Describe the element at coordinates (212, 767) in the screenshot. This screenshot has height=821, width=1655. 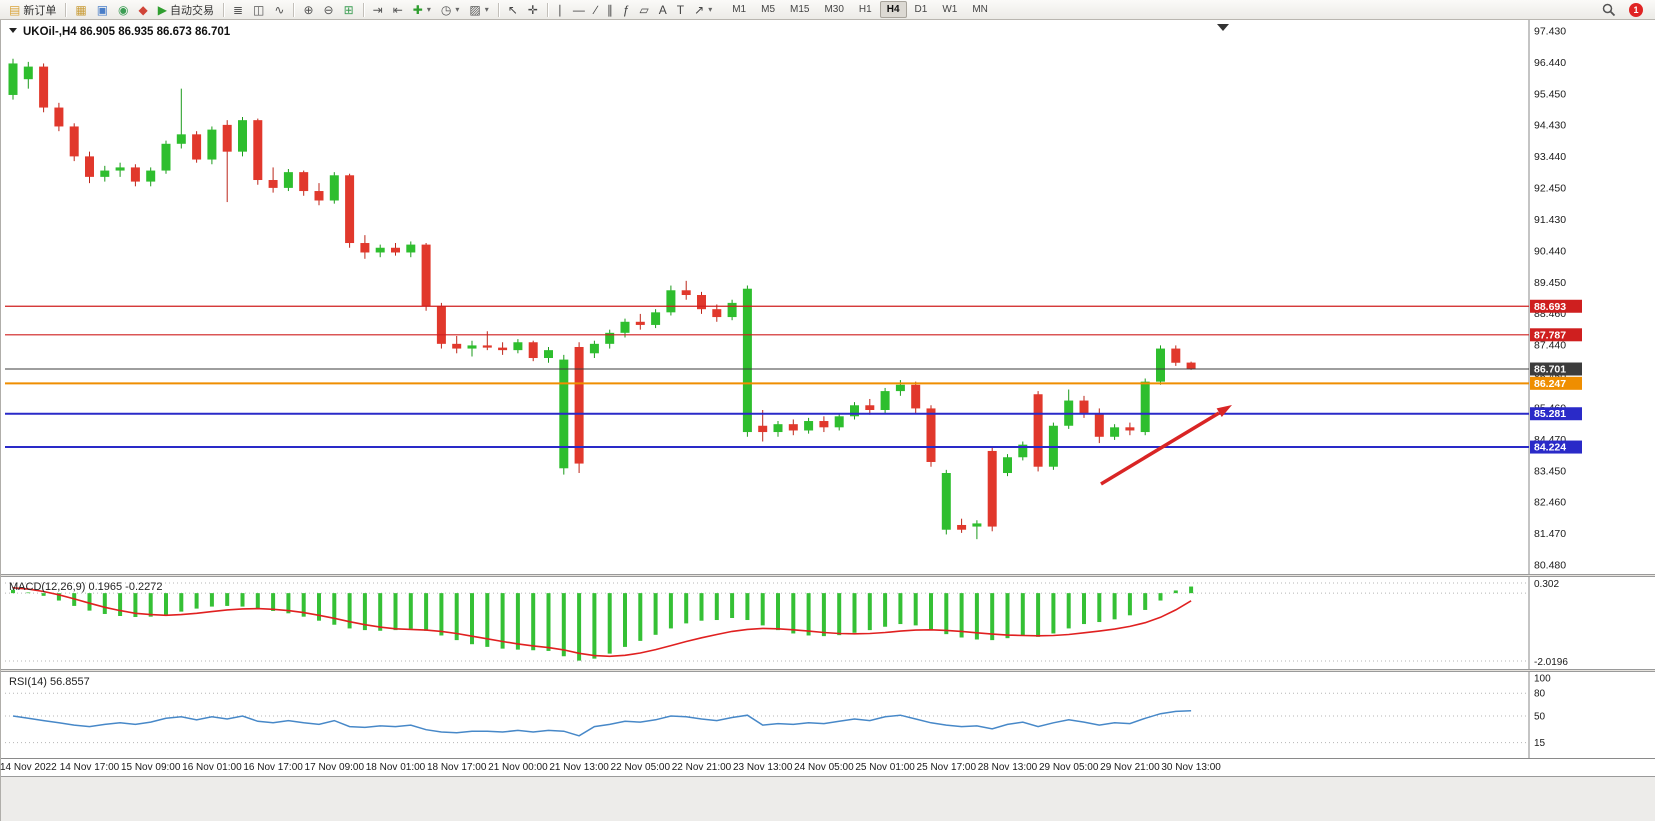
I see `time-label: 16 Nov 01:00` at that location.